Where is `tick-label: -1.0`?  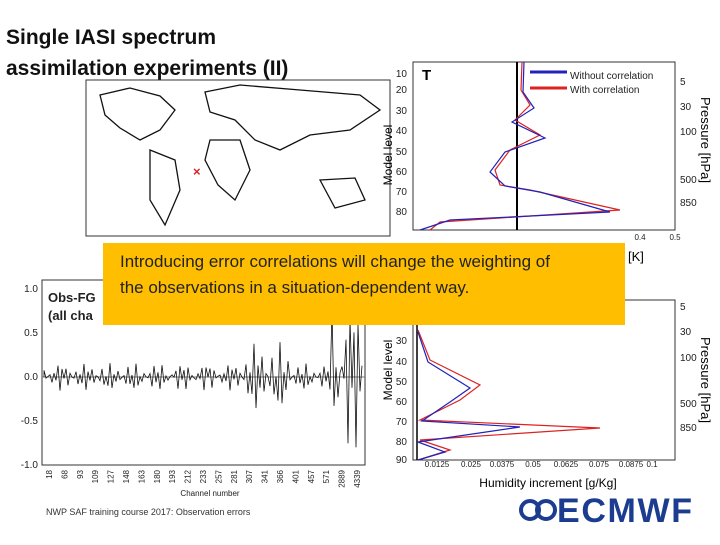 tick-label: -1.0 is located at coordinates (30, 465).